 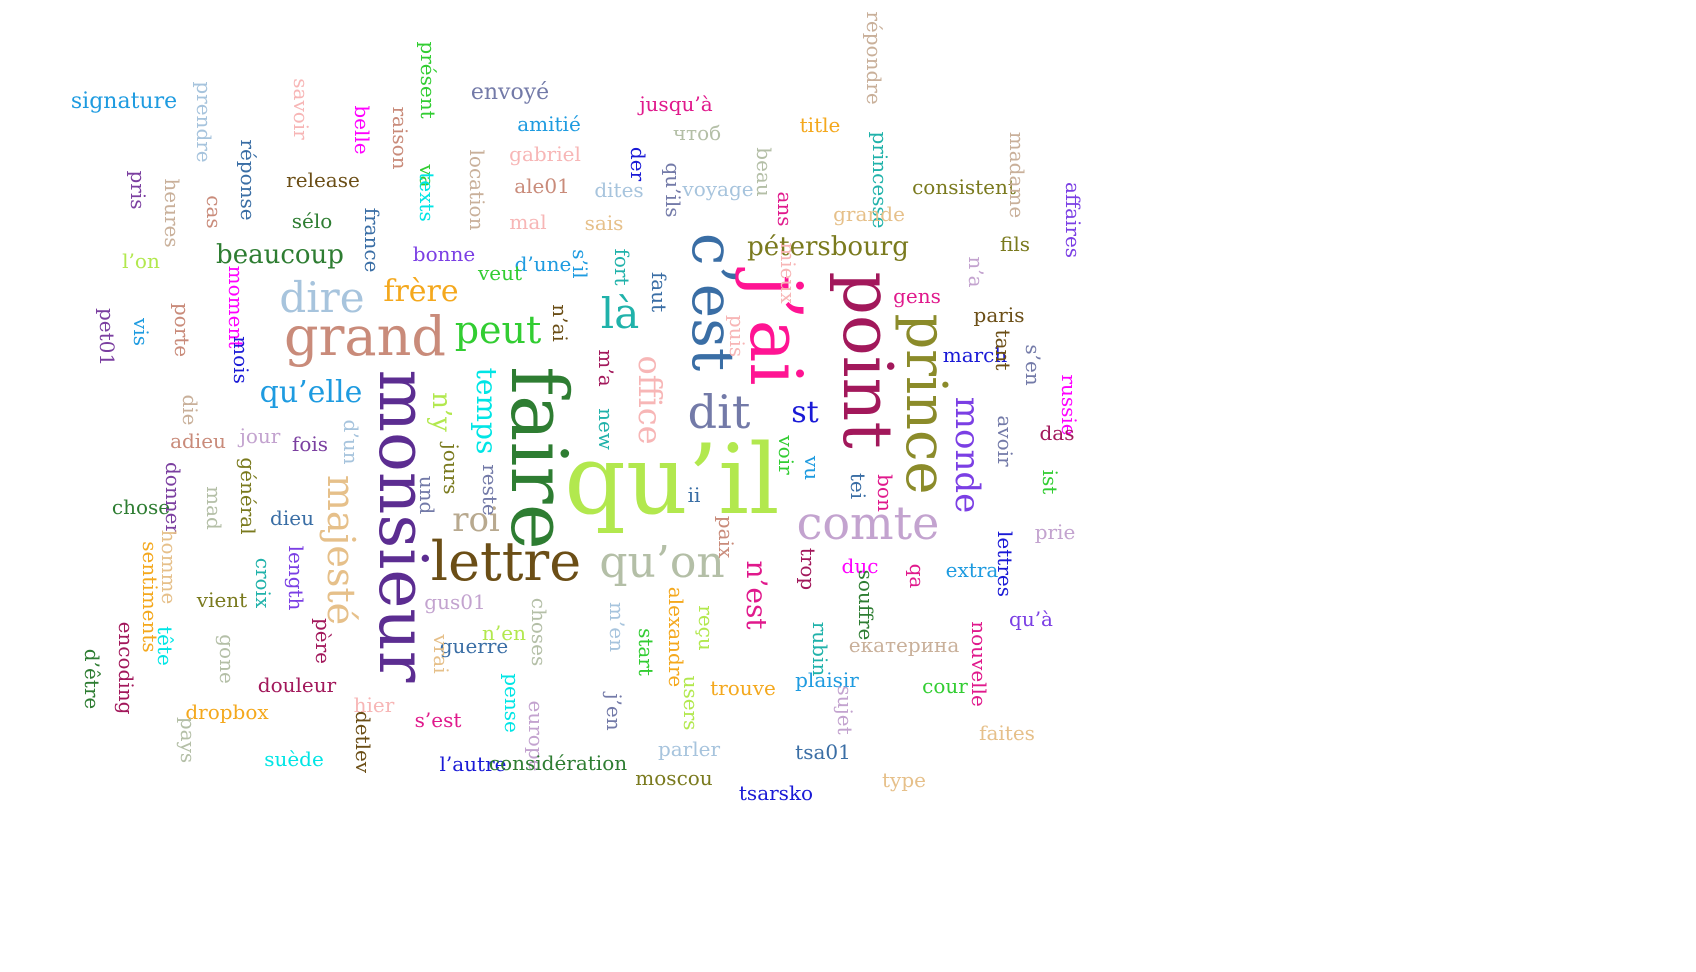 I want to click on word-cloud-word: paix, so click(x=726, y=537).